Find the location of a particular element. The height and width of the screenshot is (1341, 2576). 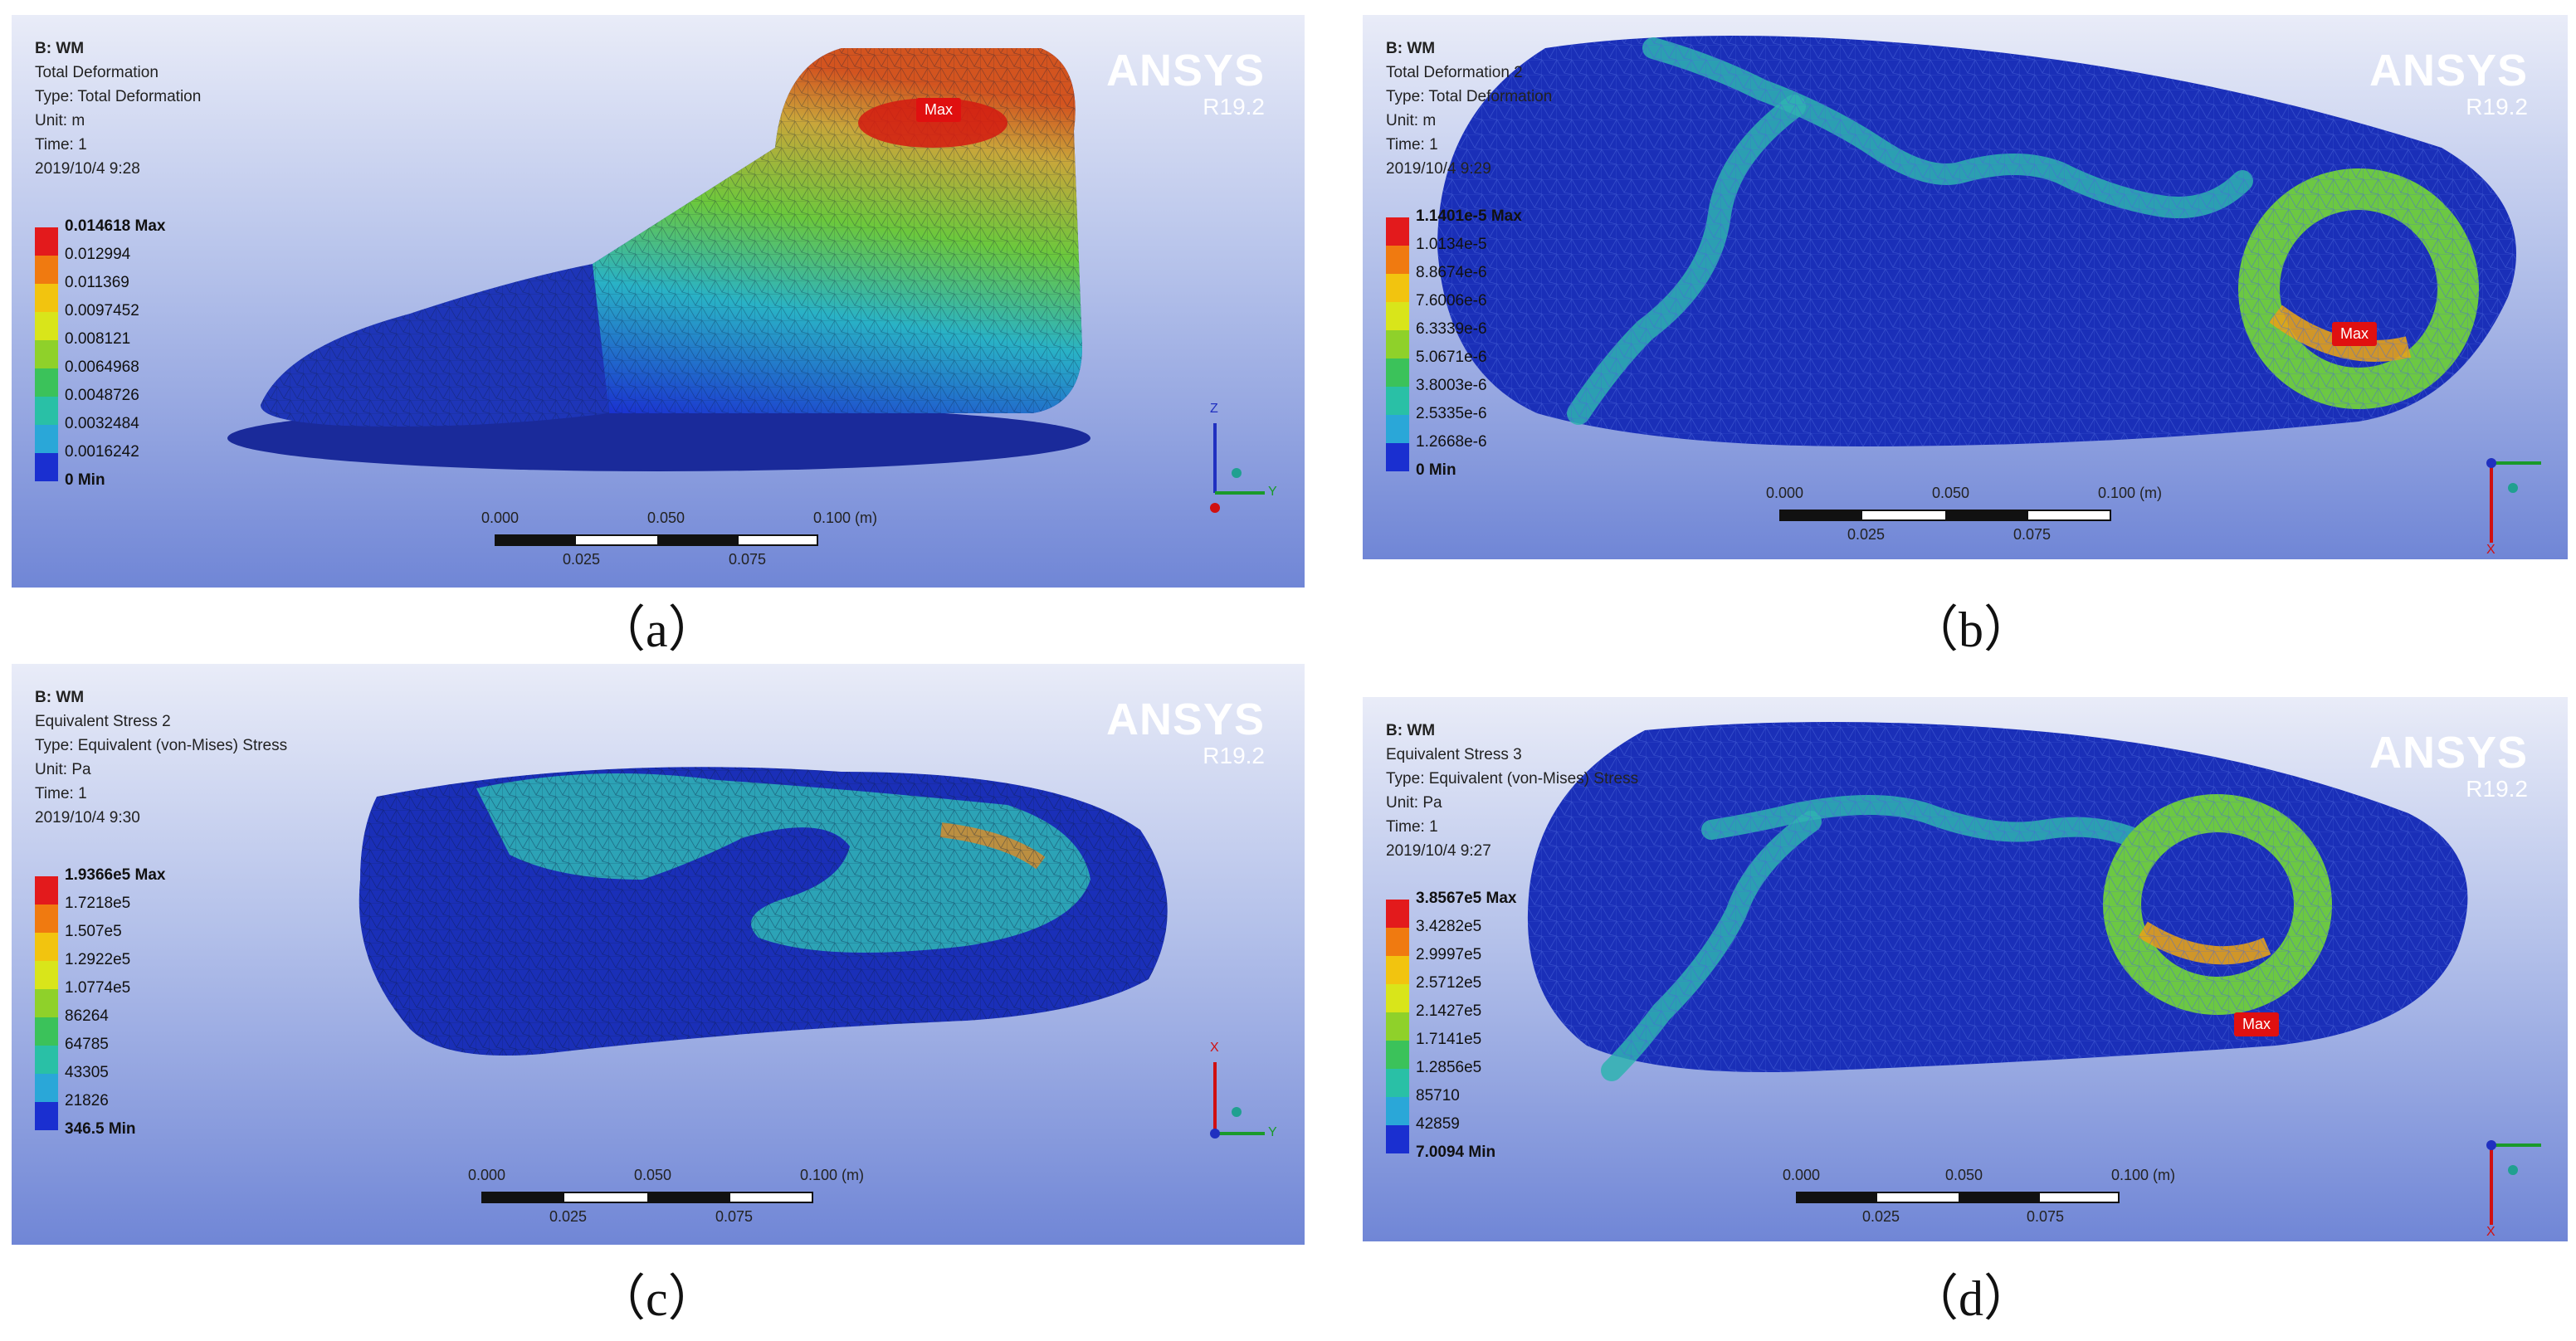

legend-label: 7.6006e-6 is located at coordinates (1452, 301).